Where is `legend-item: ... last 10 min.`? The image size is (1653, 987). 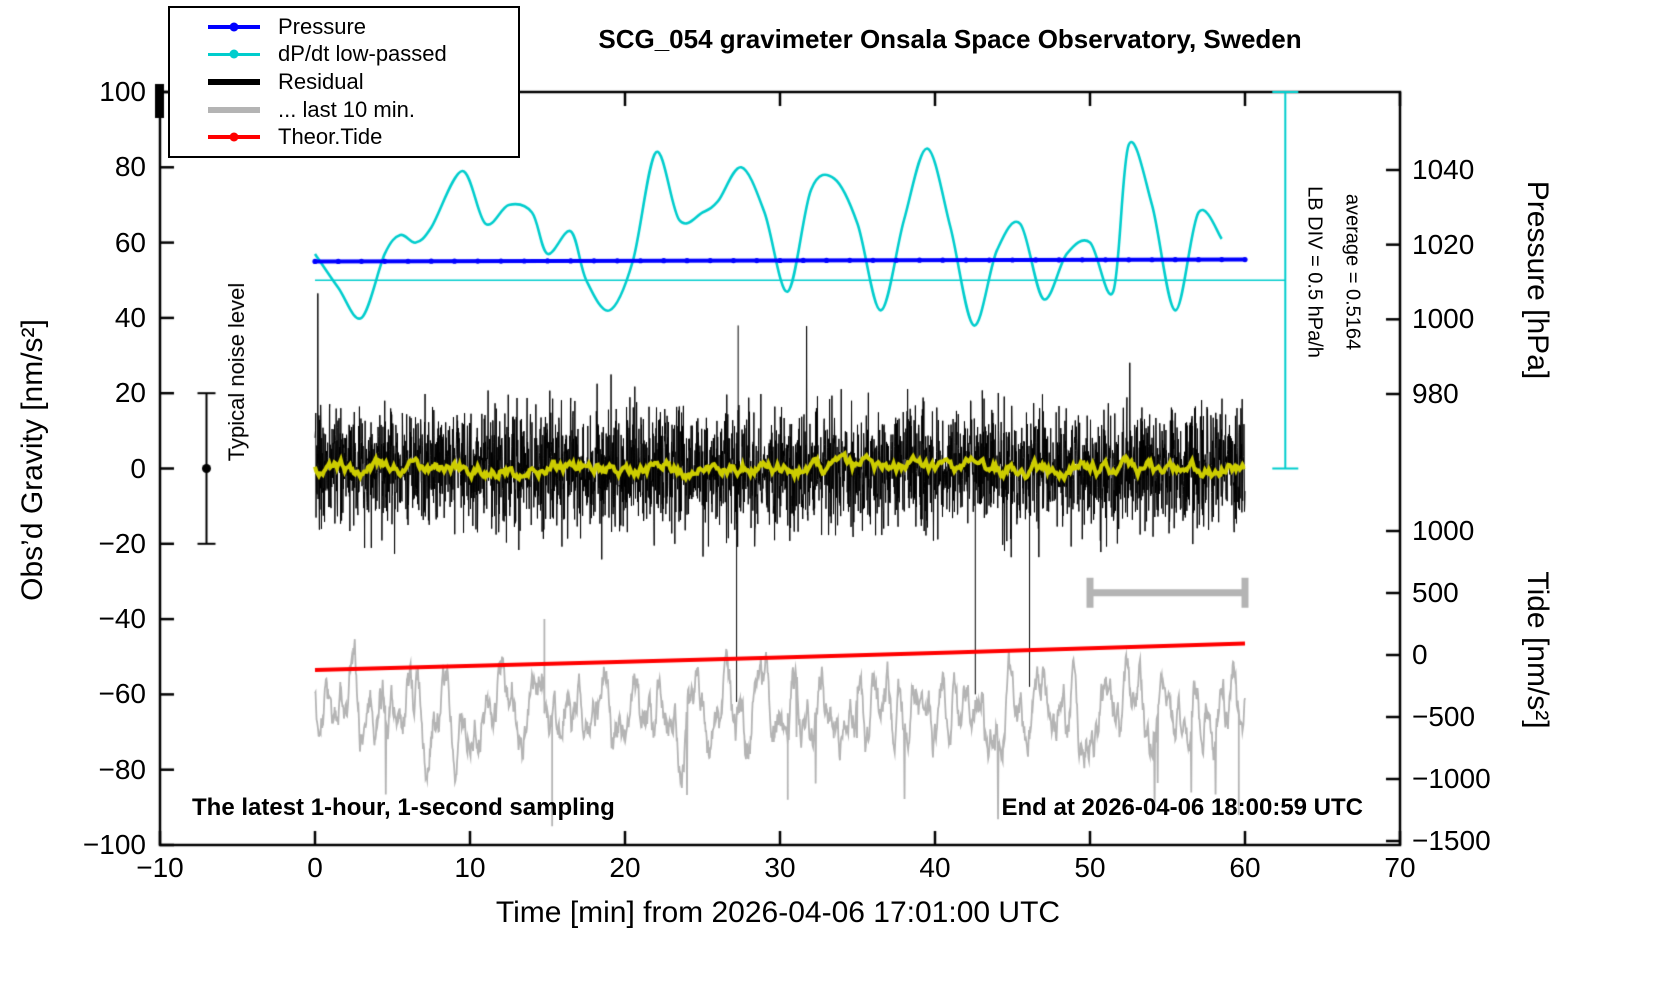
legend-item: ... last 10 min. is located at coordinates (344, 110).